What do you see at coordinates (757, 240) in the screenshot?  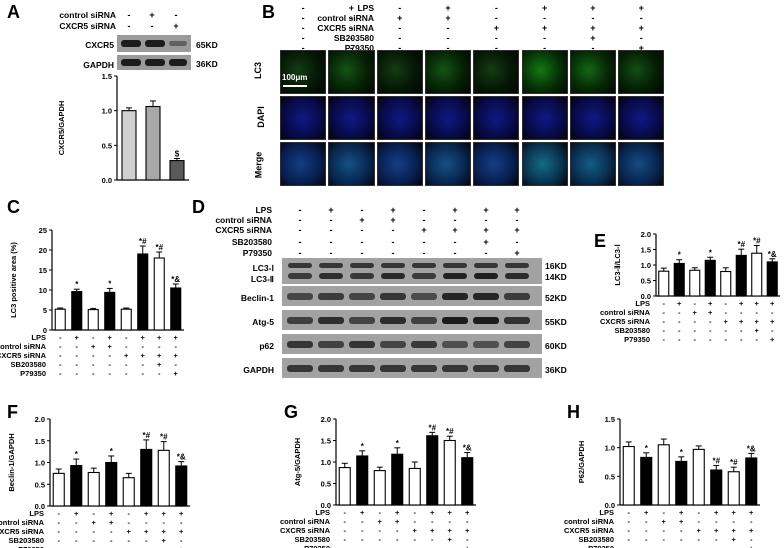 I see `significance-mark: *#` at bounding box center [757, 240].